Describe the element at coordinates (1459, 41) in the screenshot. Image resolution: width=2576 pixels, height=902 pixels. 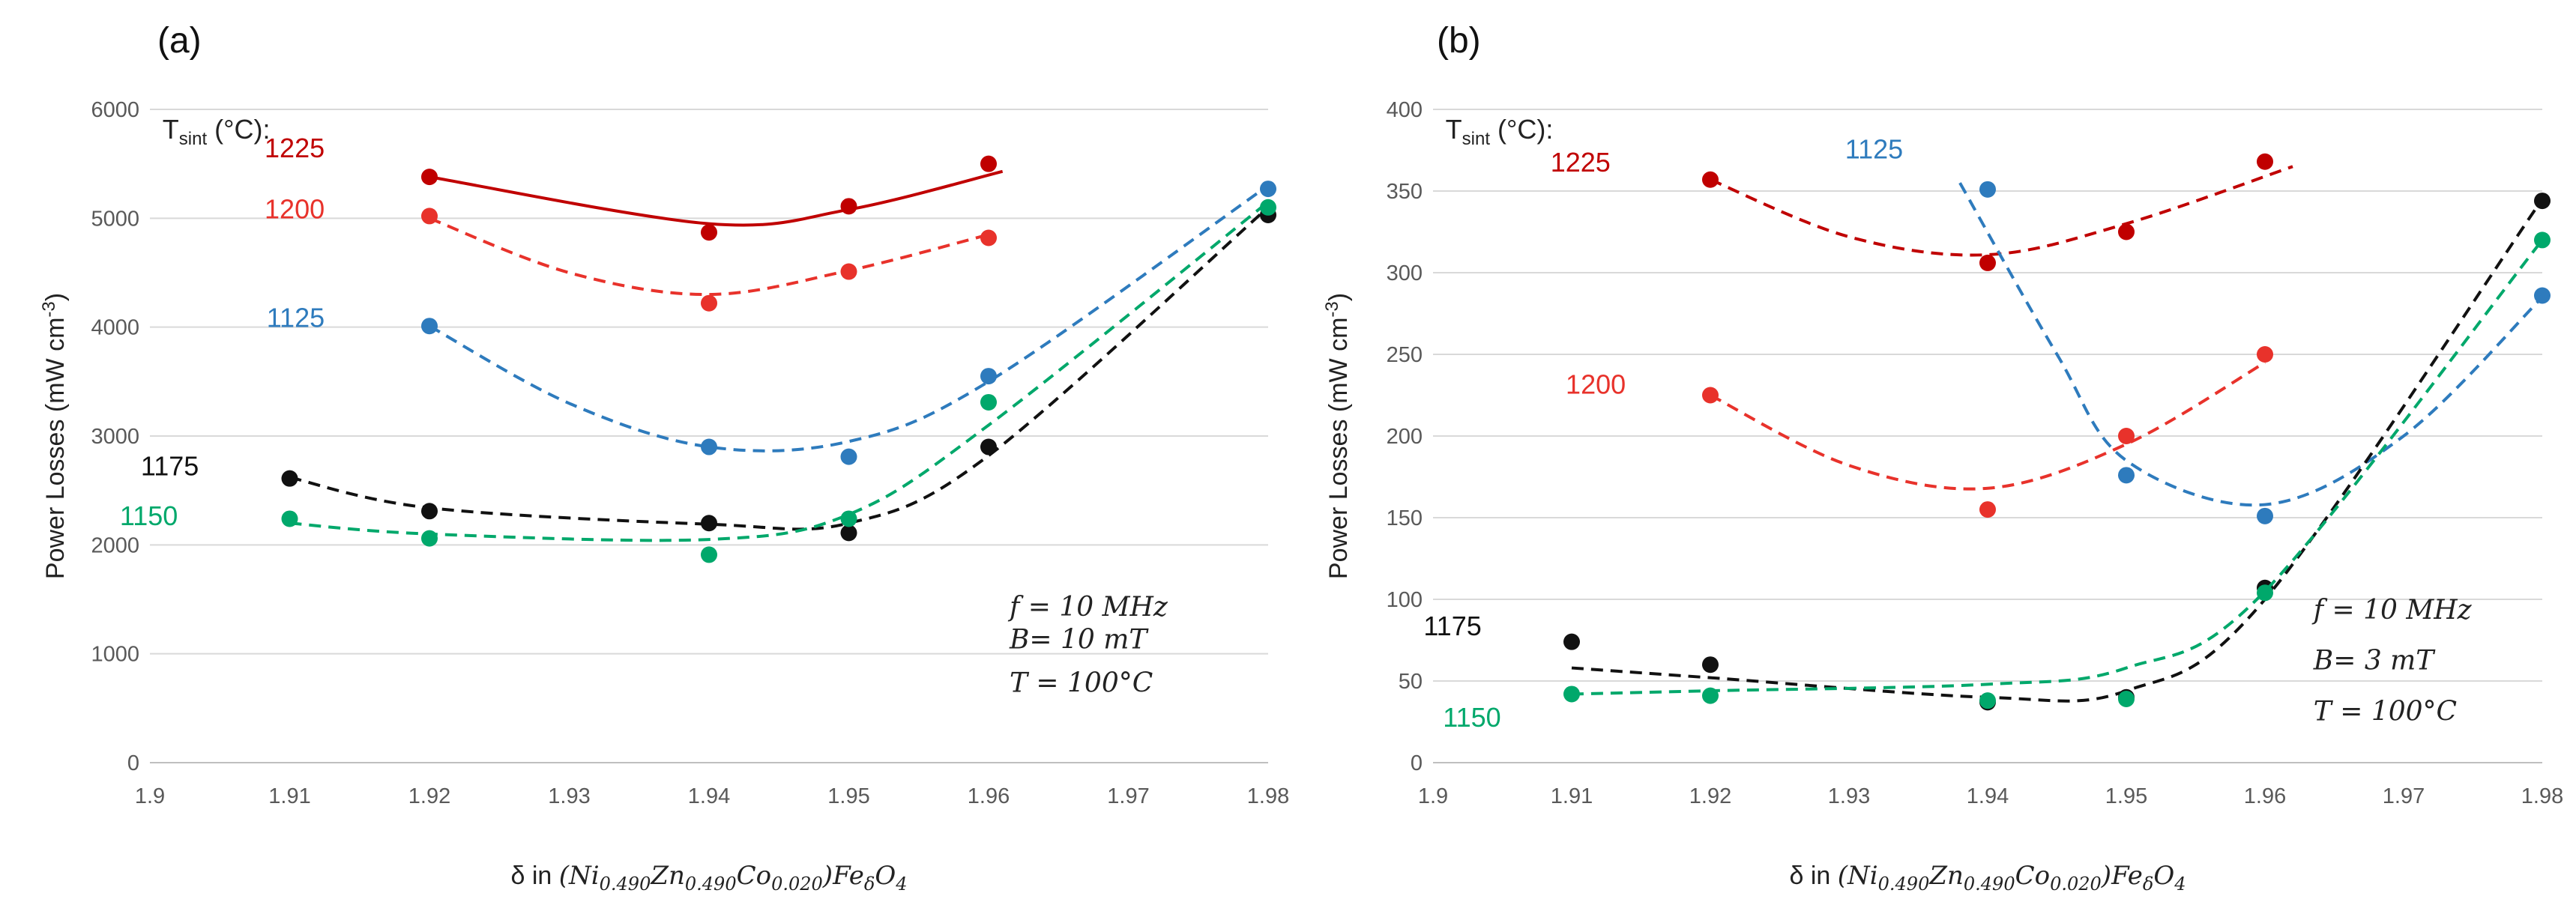
I see `panel-letter: (b)` at that location.